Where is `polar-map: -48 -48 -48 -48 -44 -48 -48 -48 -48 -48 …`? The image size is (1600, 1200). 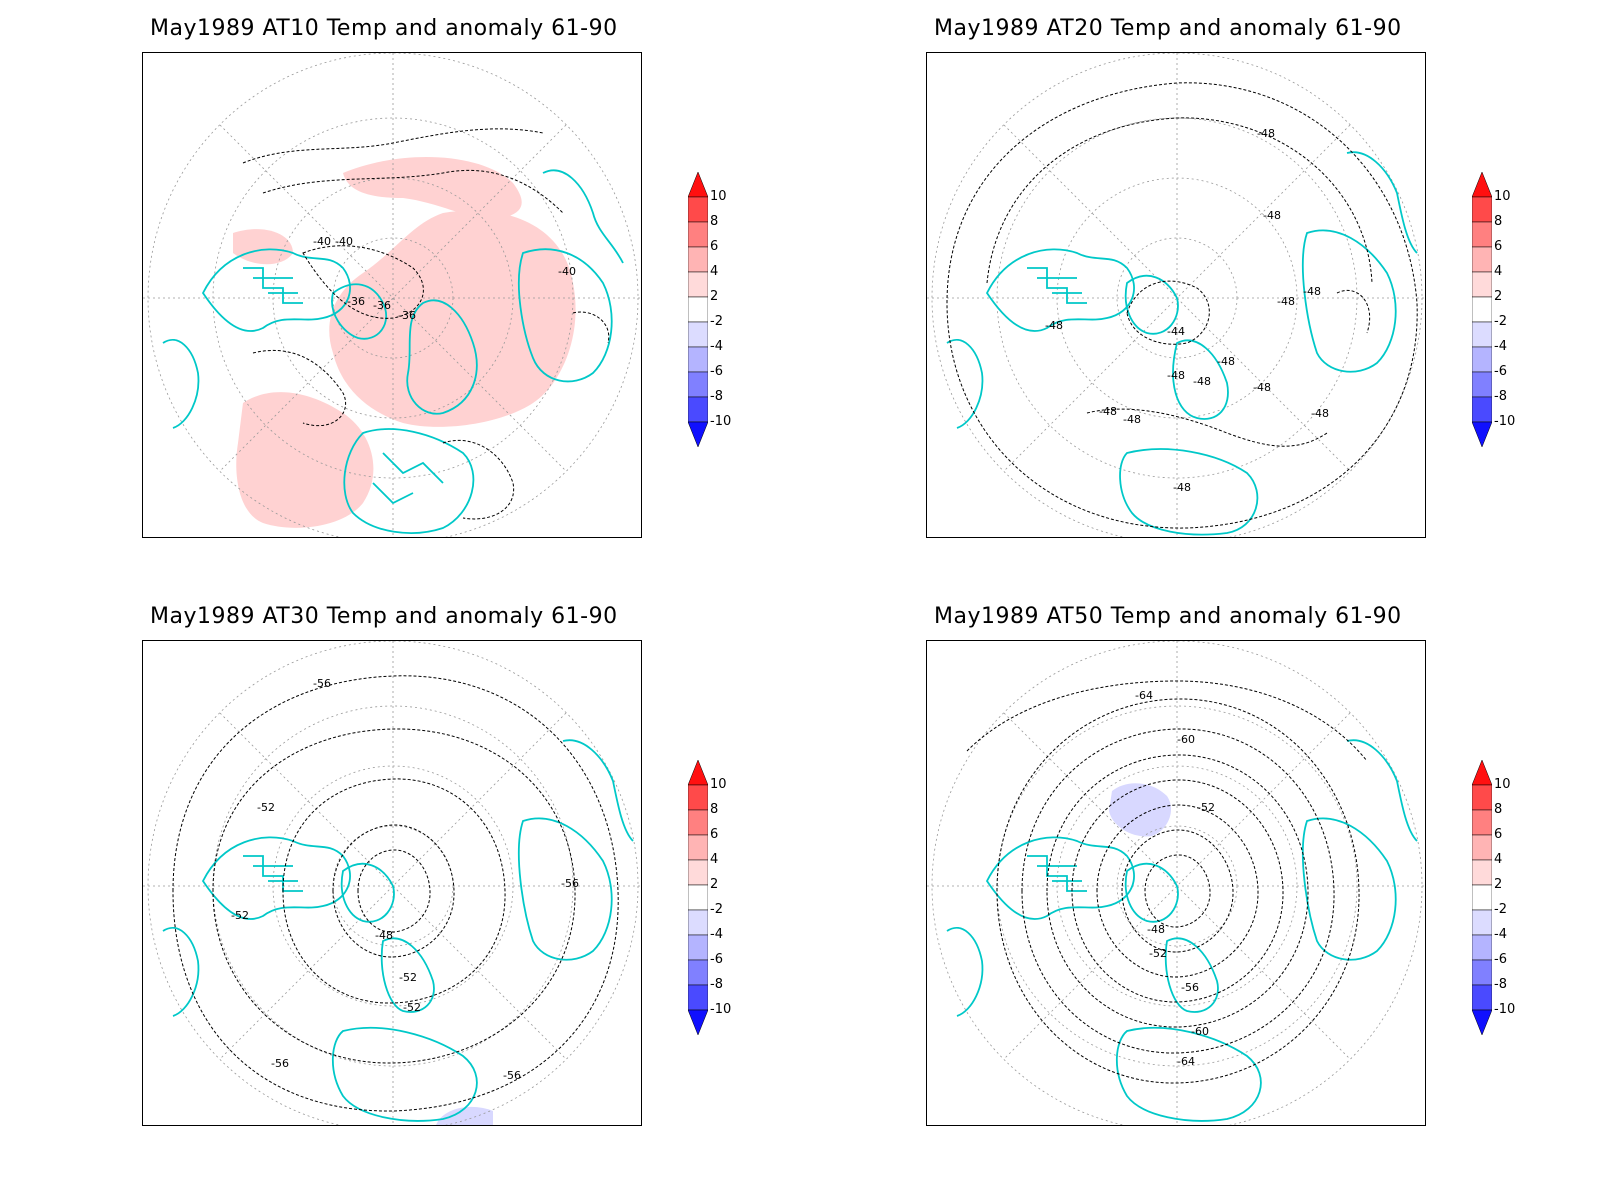
polar-map: -48 -48 -48 -48 -44 -48 -48 -48 -48 -48 … is located at coordinates (1176, 295).